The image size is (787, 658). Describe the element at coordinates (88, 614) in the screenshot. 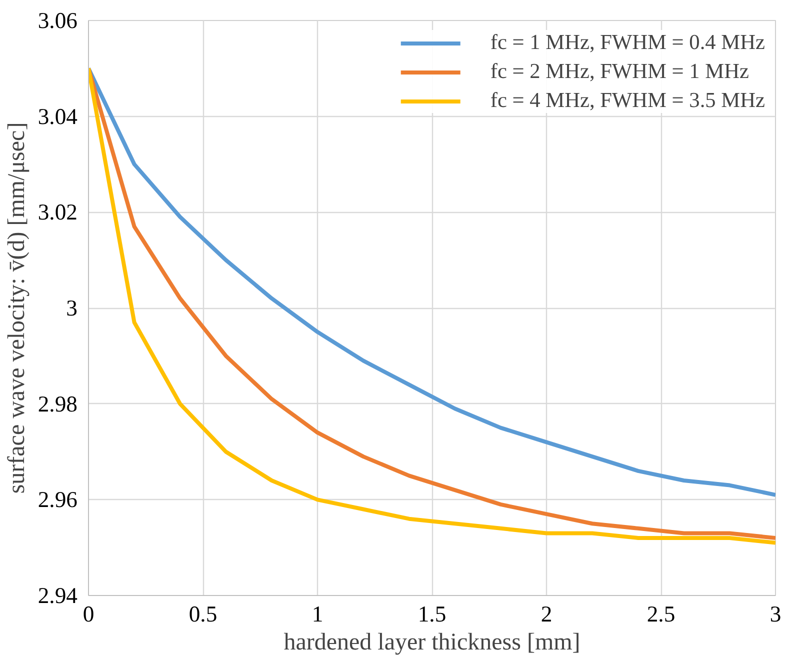

I see `x-tick-label: 0` at that location.